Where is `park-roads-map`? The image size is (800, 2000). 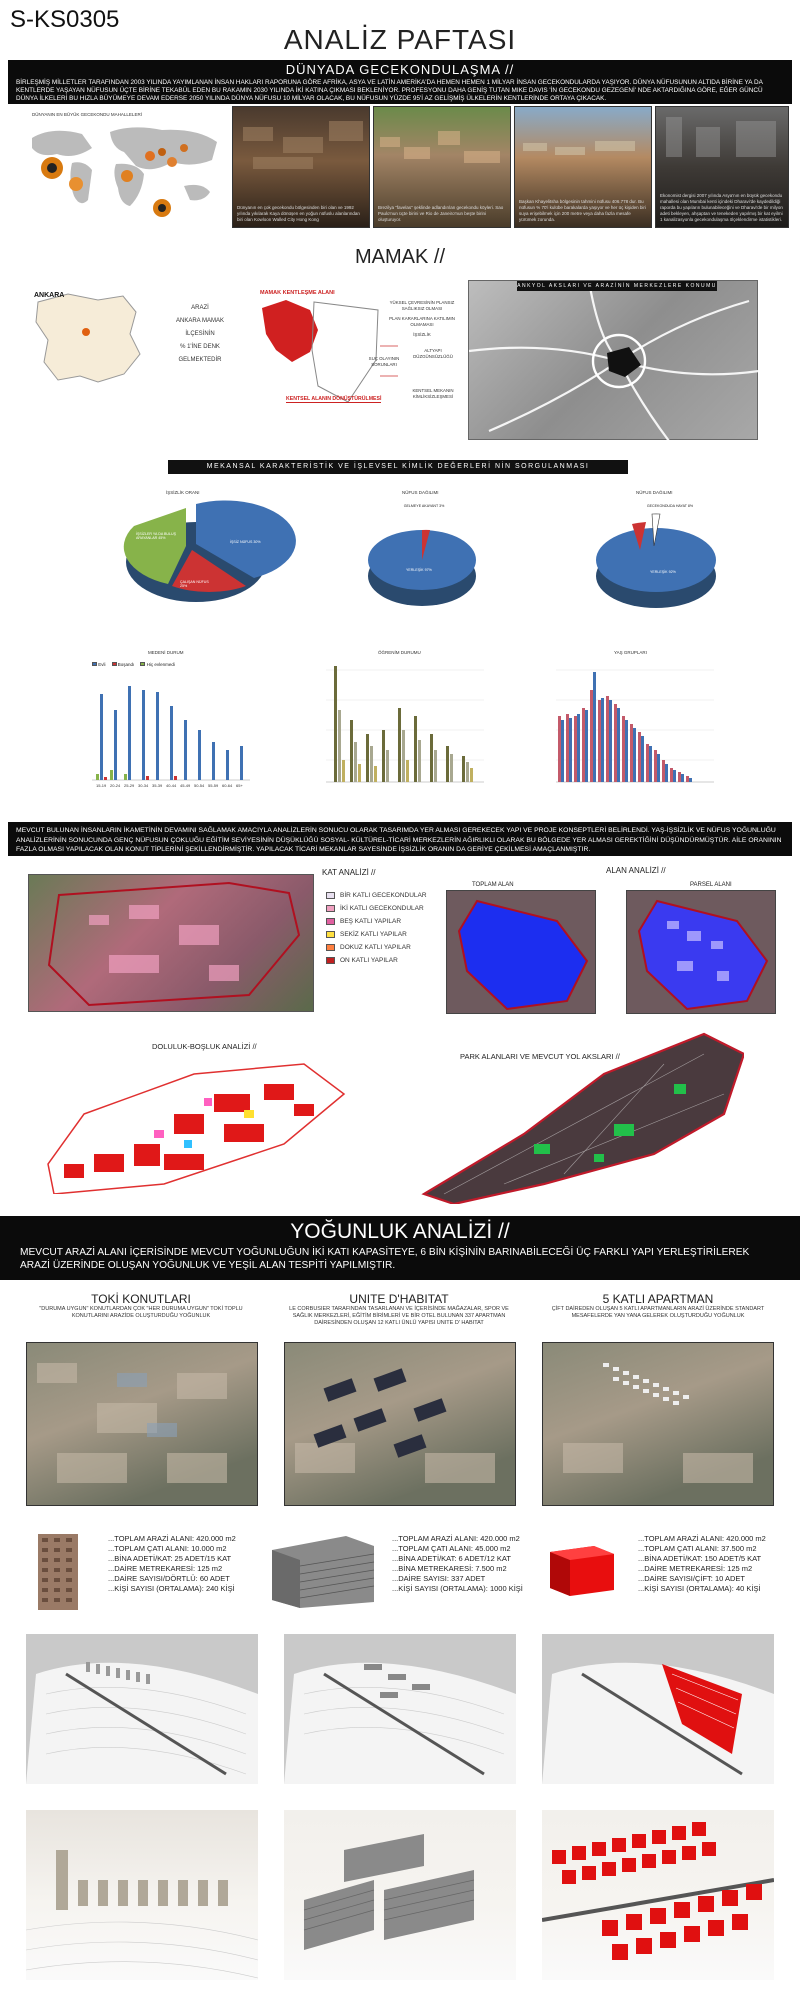
park-roads-map is located at coordinates (575, 1115).